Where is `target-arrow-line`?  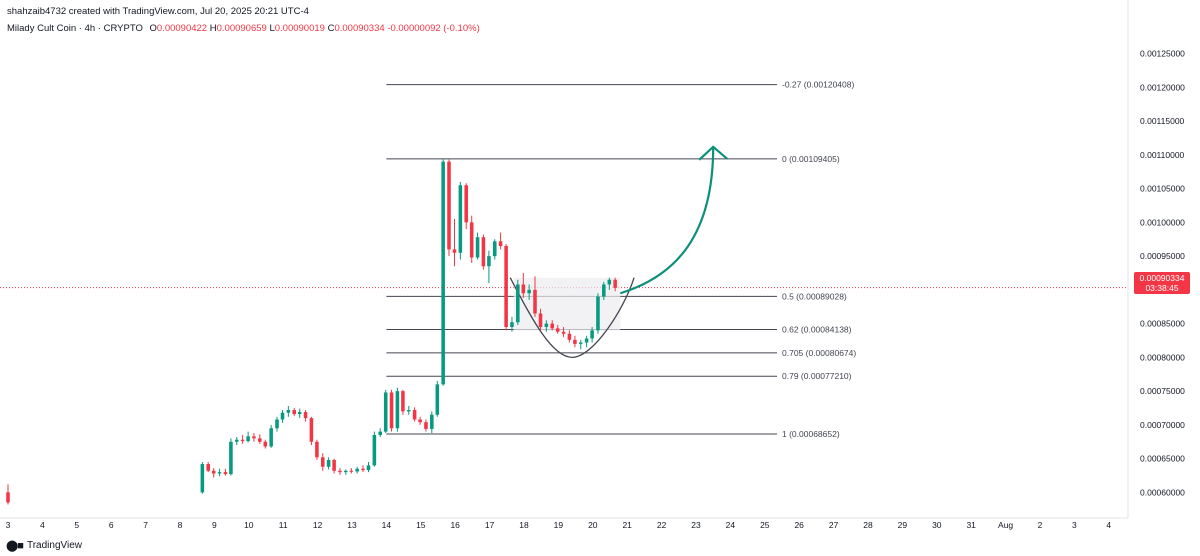
target-arrow-line is located at coordinates (667, 220).